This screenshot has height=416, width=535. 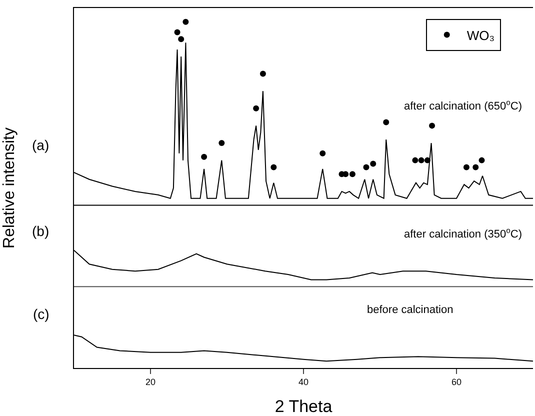 I want to click on x-axis-title: 2 Theta, so click(x=303, y=406).